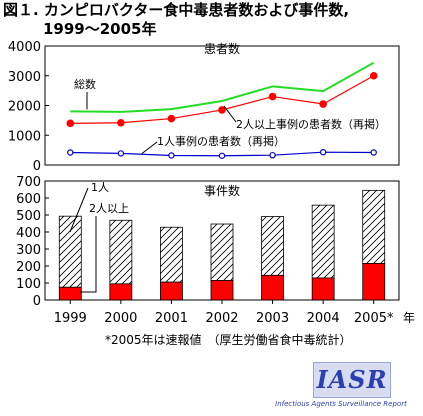 Image resolution: width=423 pixels, height=416 pixels. Describe the element at coordinates (28, 233) in the screenshot. I see `bottom-y-tick-label: 400` at that location.